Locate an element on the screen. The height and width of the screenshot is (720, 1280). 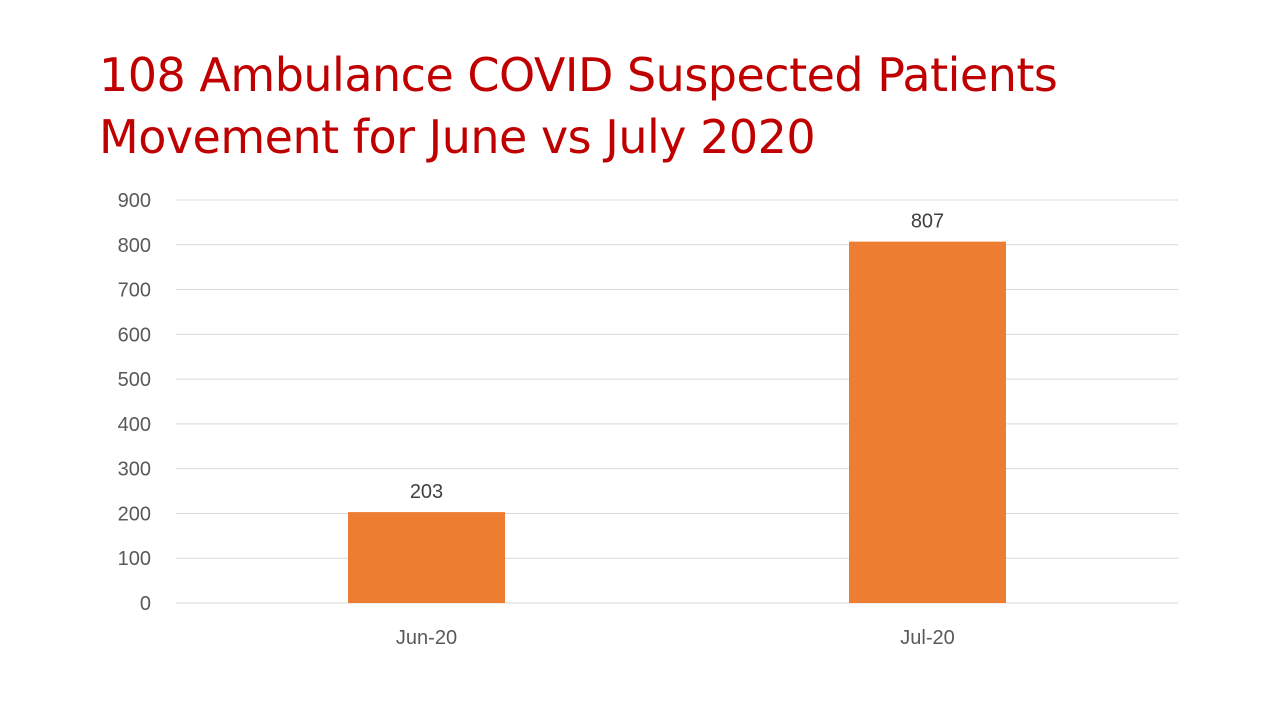
slide-title-line-2: Movement for June vs July 2020 is located at coordinates (457, 137).